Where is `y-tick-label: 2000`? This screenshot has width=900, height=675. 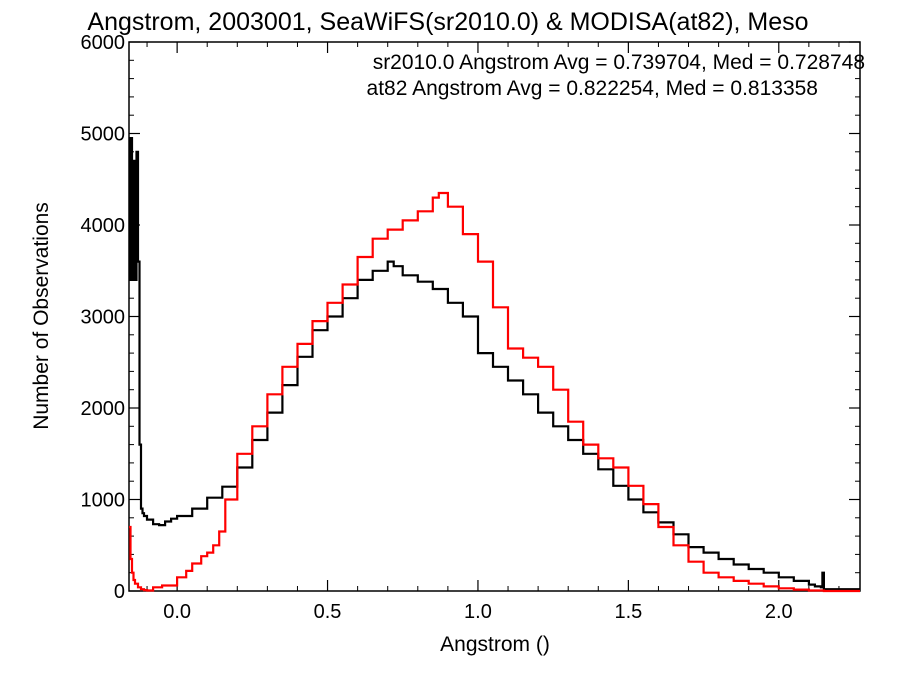
y-tick-label: 2000 is located at coordinates (103, 409).